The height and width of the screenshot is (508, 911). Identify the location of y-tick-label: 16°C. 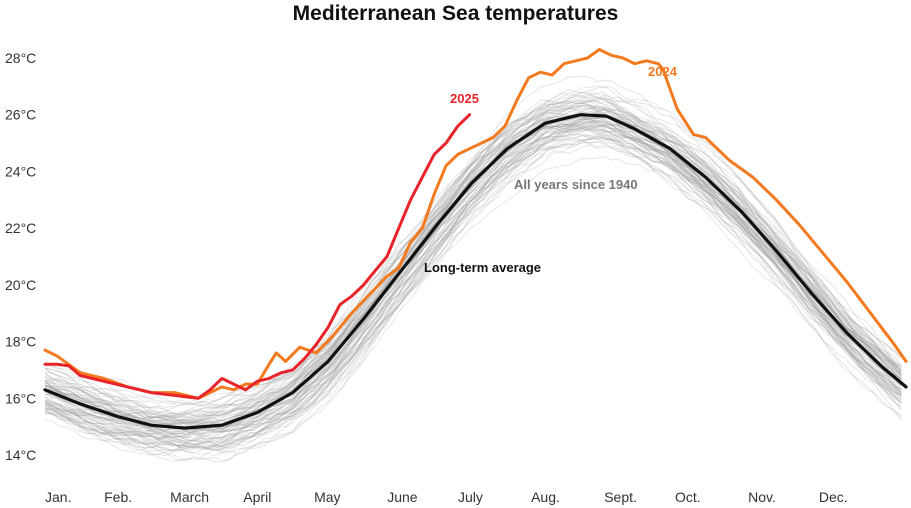
(20, 398).